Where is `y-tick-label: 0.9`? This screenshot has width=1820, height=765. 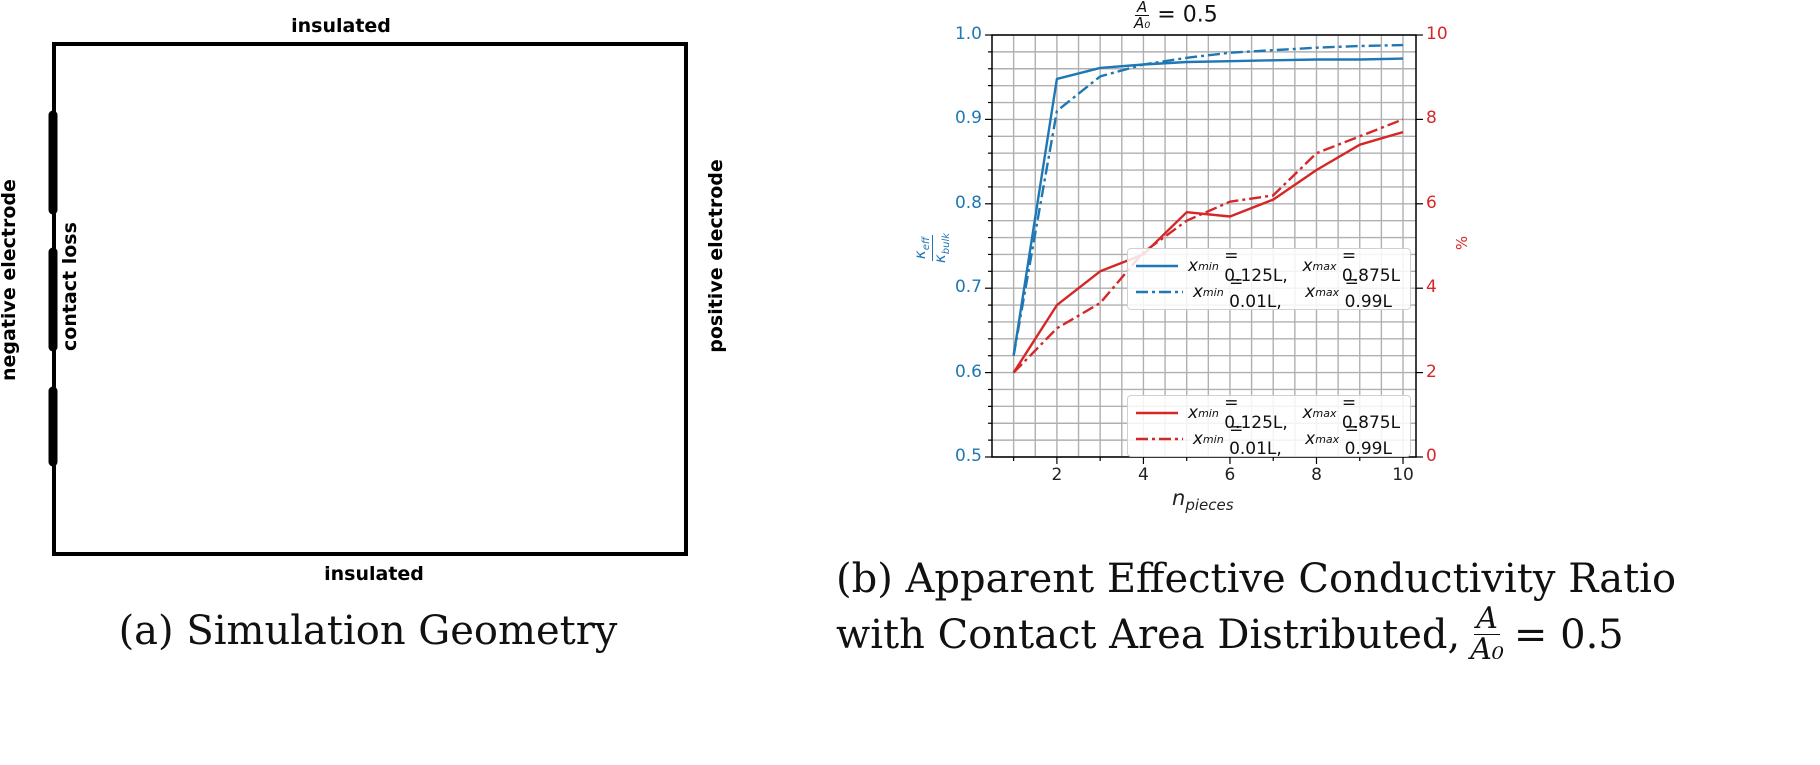
y-tick-label: 0.9 is located at coordinates (968, 118).